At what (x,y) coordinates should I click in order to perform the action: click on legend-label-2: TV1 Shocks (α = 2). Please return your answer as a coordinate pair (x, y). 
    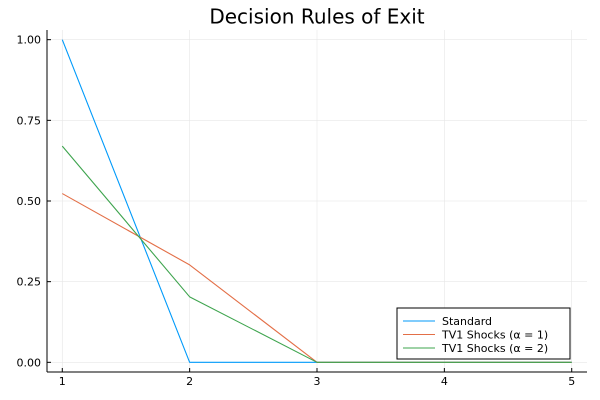
    Looking at the image, I should click on (494, 348).